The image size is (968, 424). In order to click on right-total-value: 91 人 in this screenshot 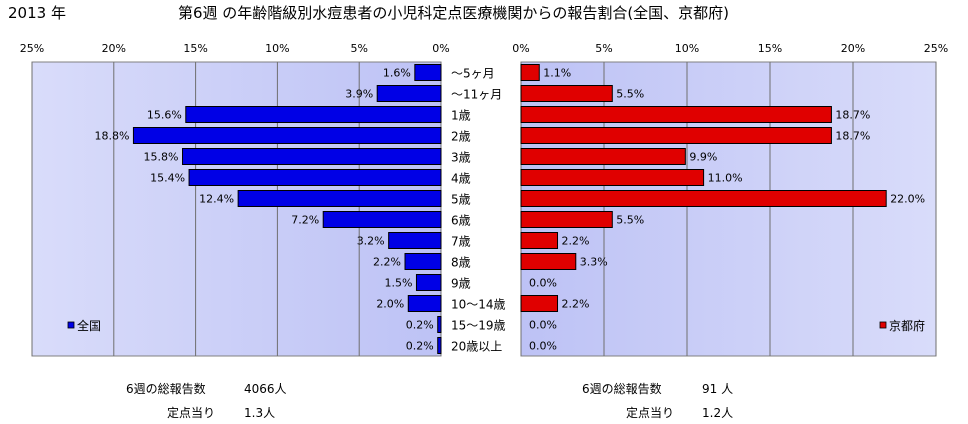, I will do `click(718, 389)`.